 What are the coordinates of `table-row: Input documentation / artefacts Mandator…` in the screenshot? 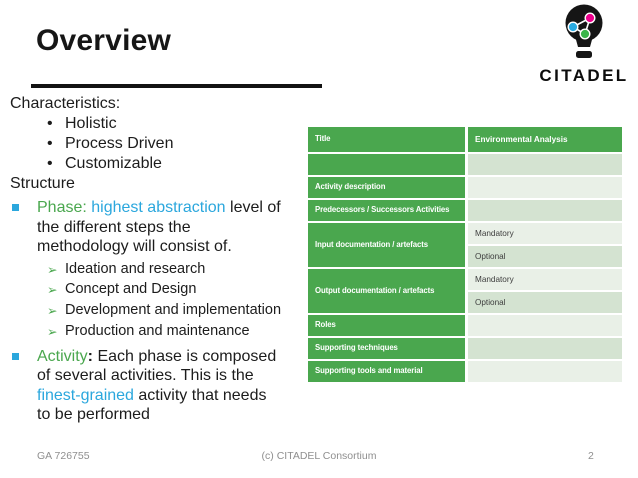 It's located at (465, 245).